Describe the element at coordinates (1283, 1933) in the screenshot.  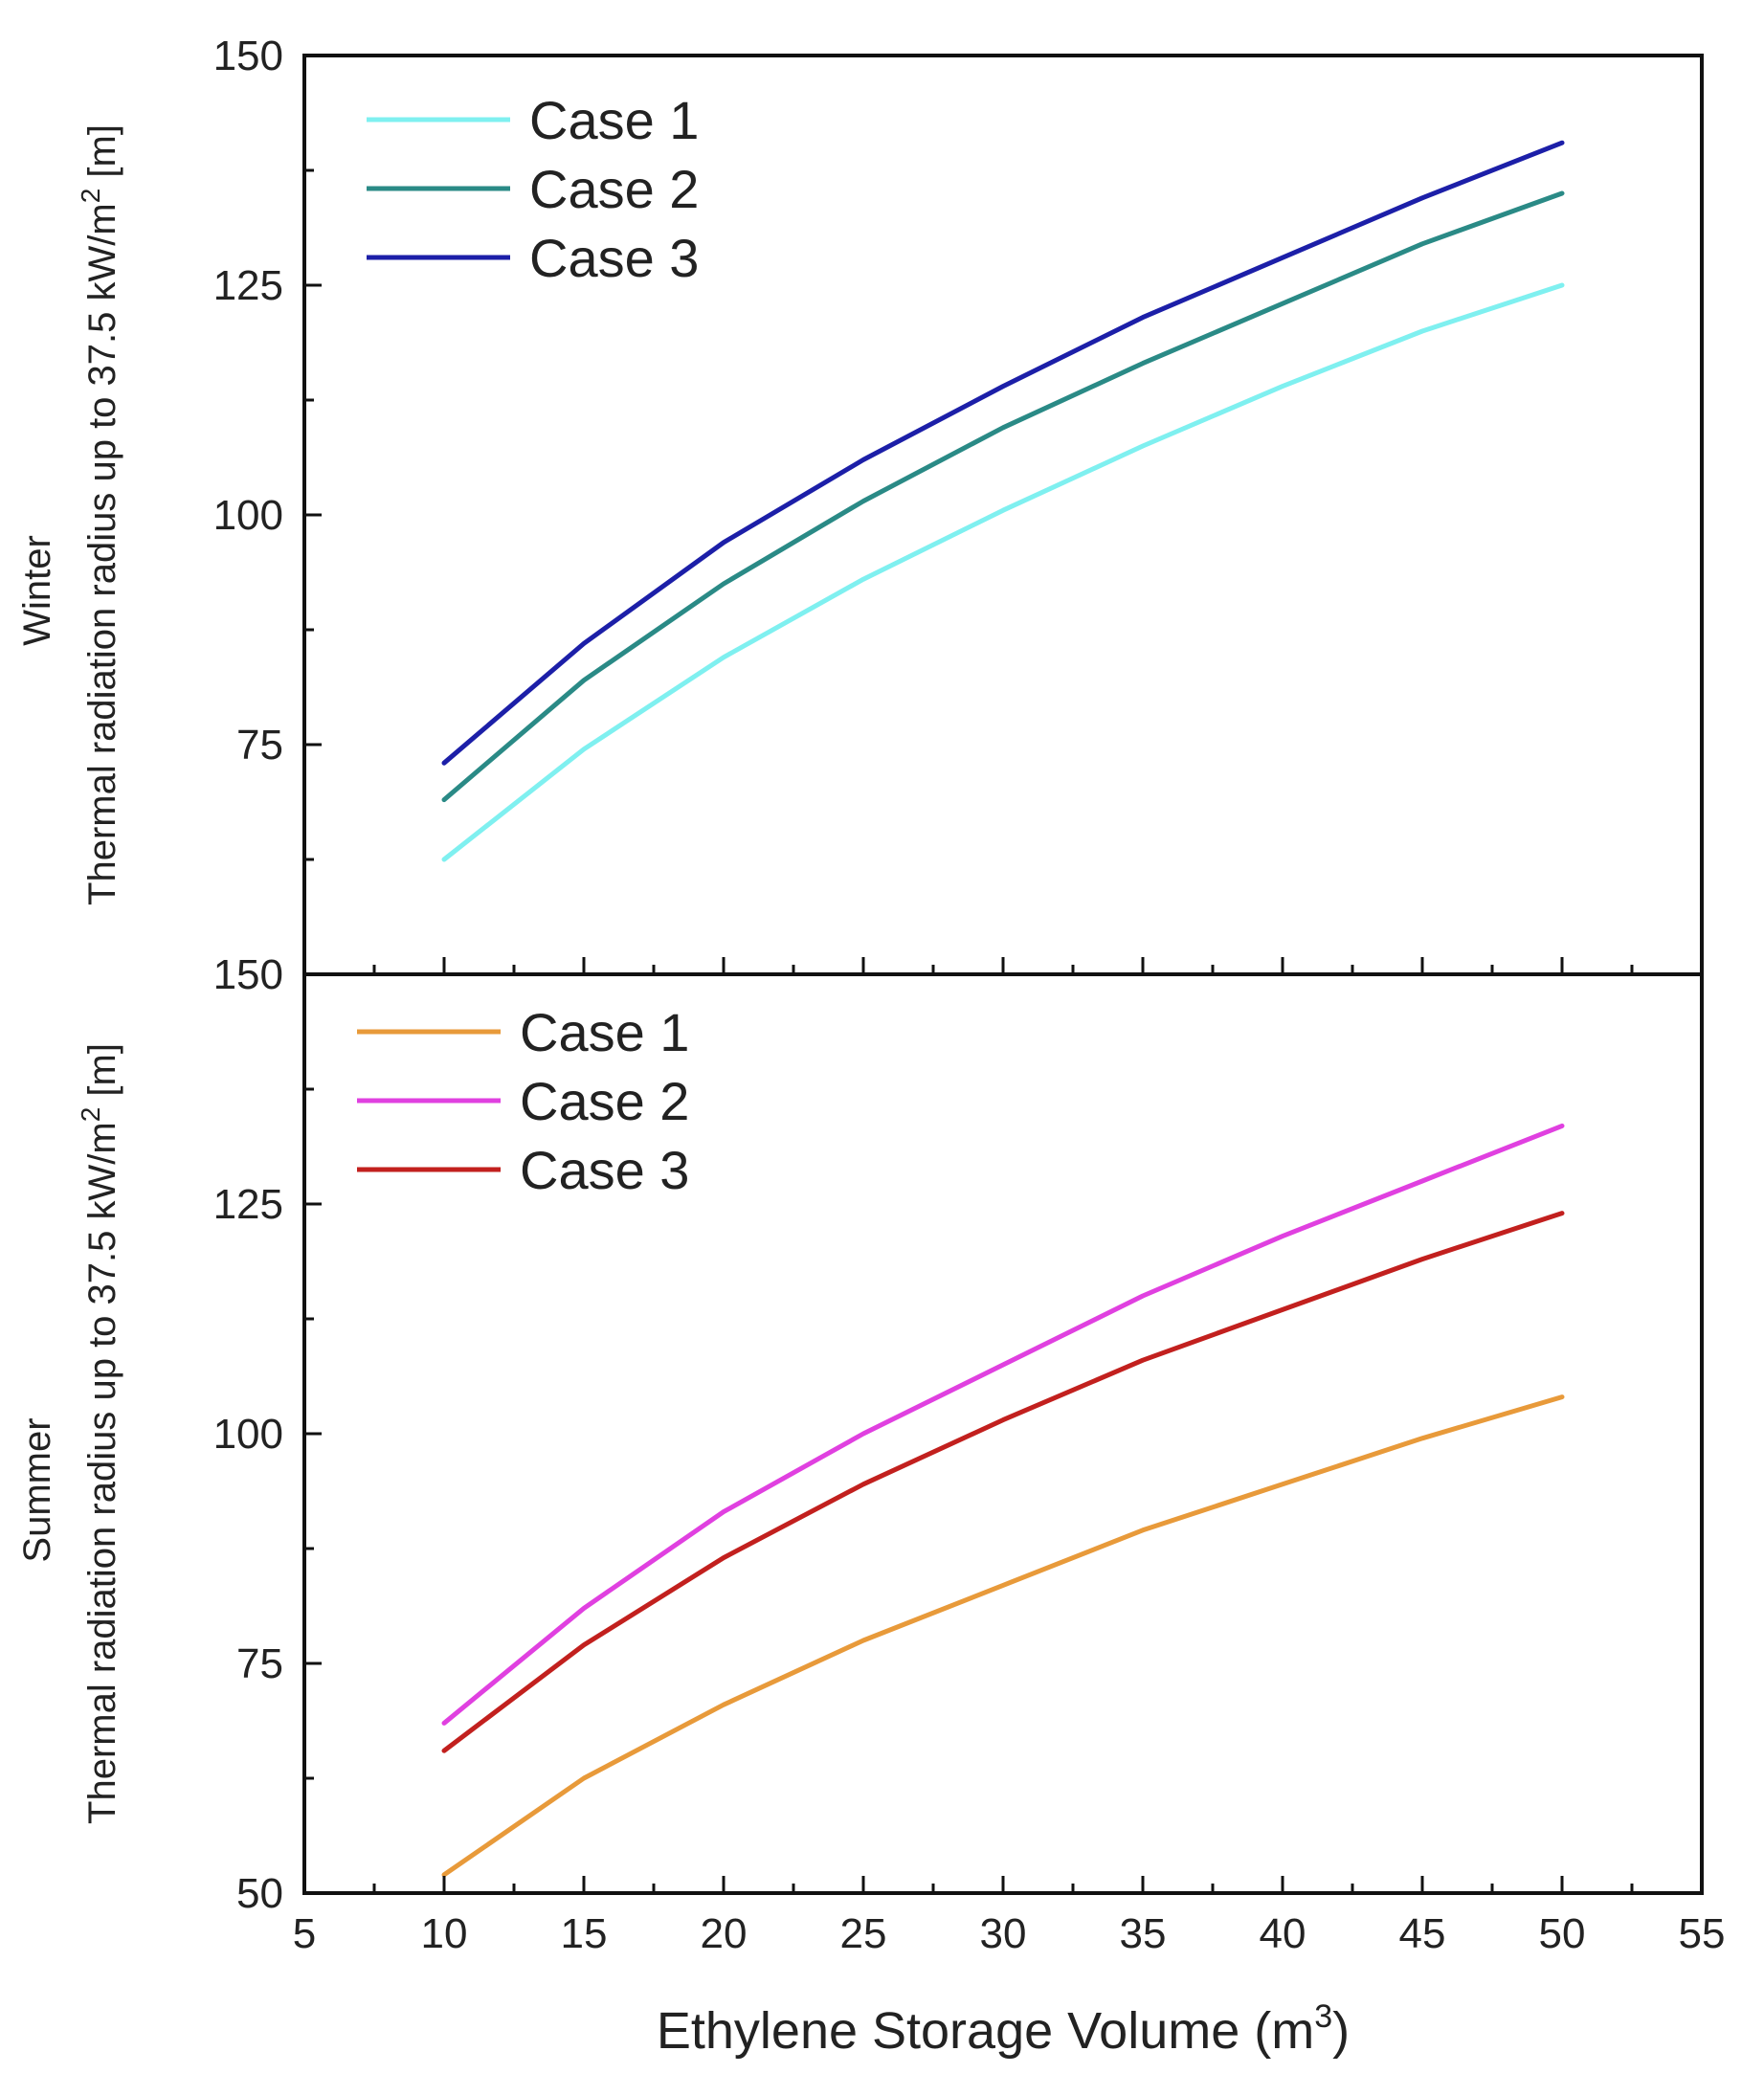
I see `x-tick-label: 40` at that location.